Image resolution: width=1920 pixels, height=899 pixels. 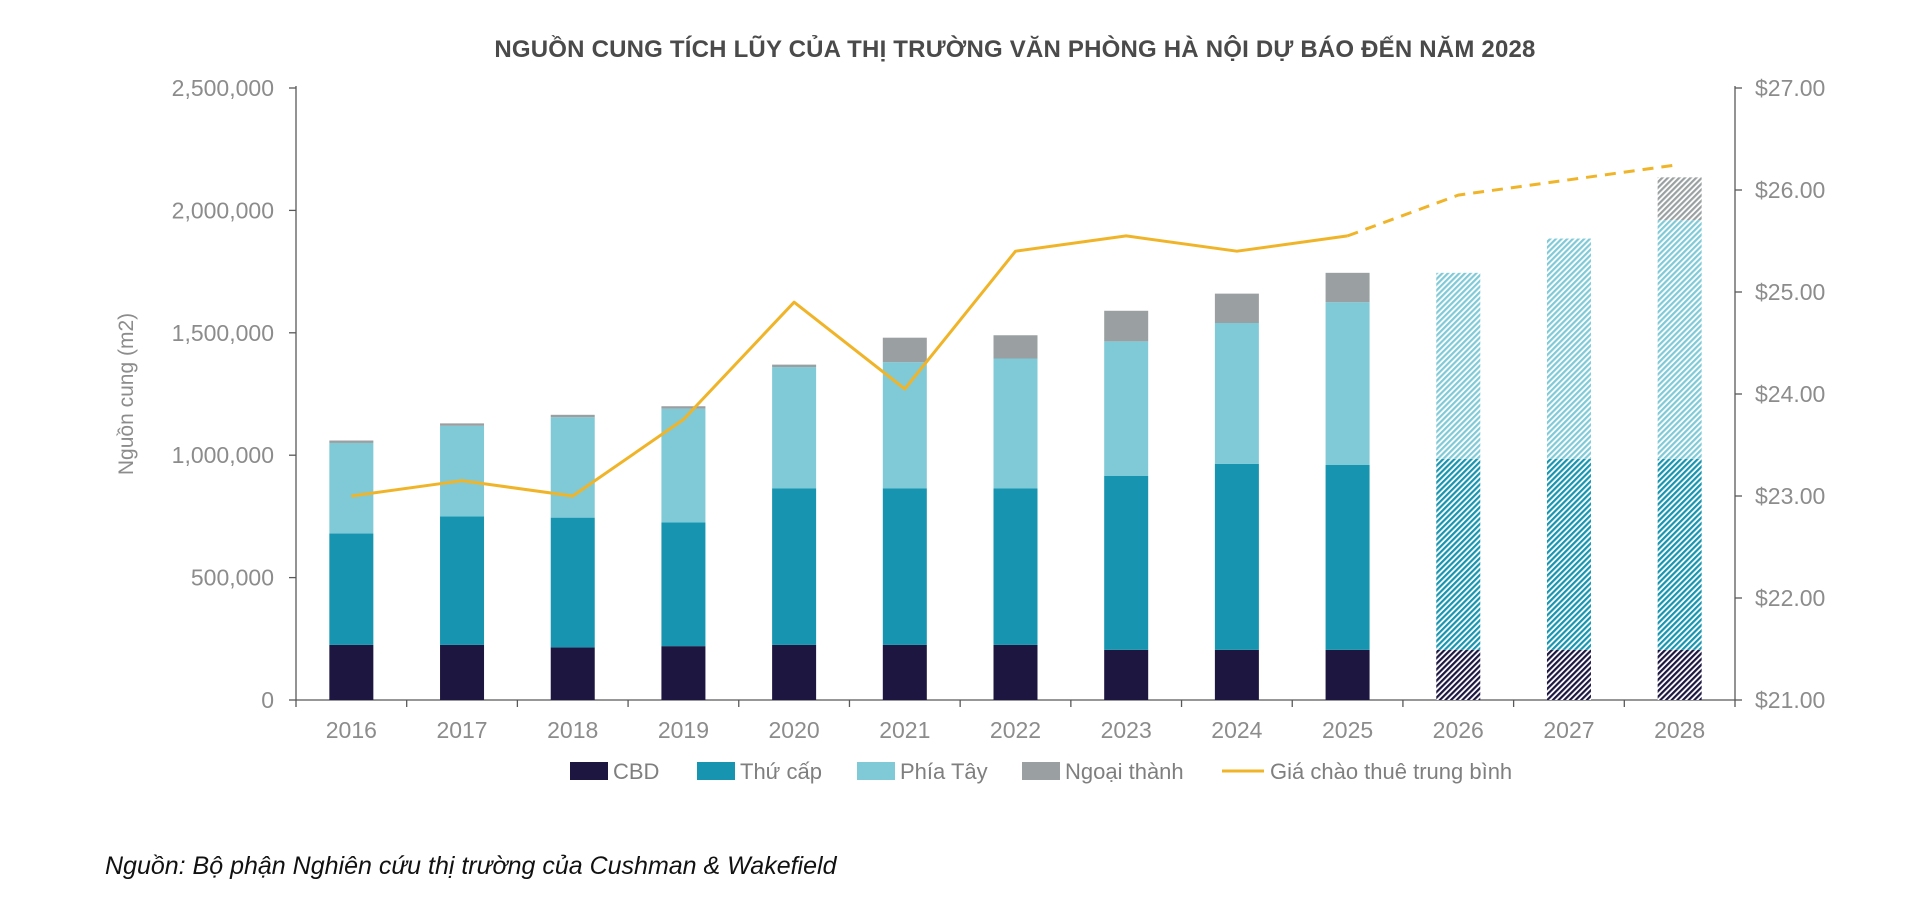 I want to click on bar-phía-tây-2017, so click(x=462, y=471).